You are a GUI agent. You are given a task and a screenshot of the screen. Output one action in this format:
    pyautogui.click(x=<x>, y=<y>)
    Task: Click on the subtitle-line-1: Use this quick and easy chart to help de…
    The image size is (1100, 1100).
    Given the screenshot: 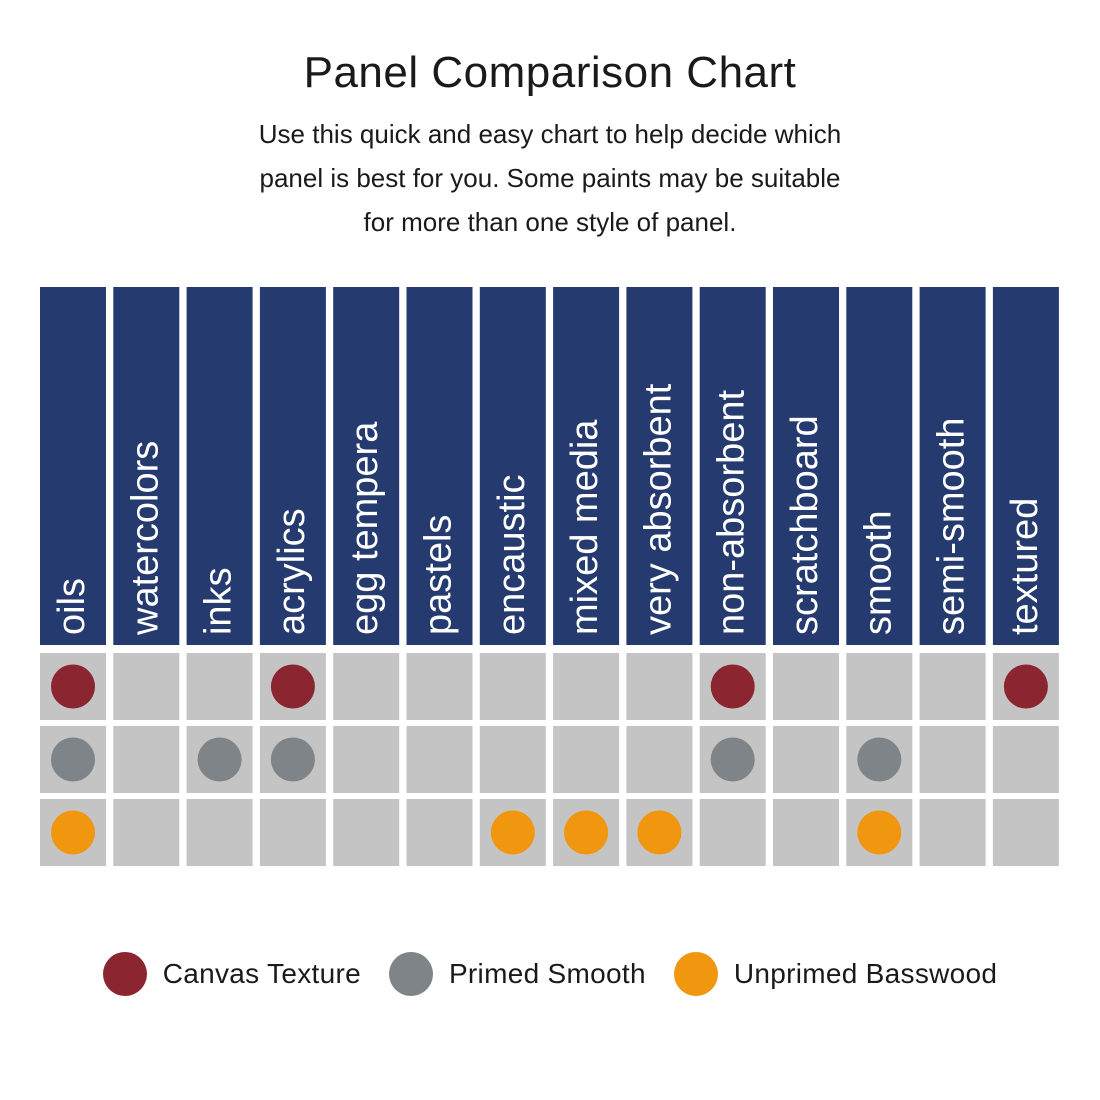 What is the action you would take?
    pyautogui.click(x=550, y=134)
    